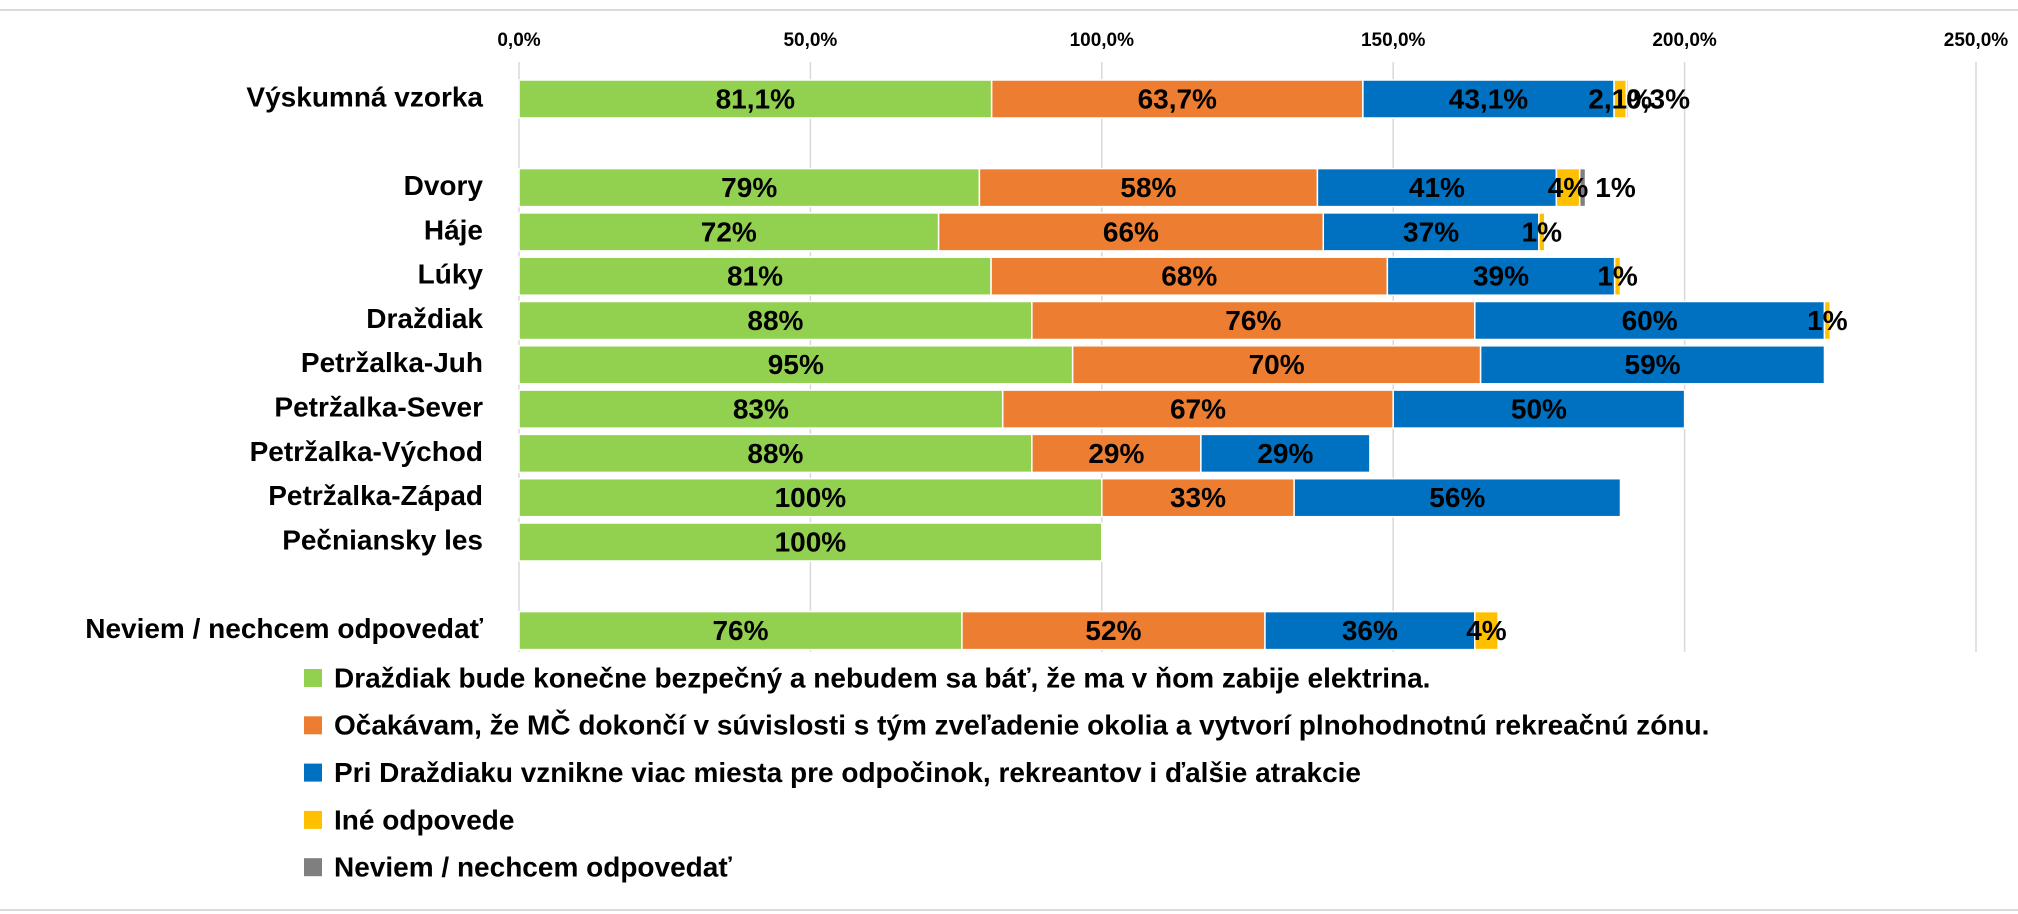  Describe the element at coordinates (451, 274) in the screenshot. I see `category-label: Lúky` at that location.